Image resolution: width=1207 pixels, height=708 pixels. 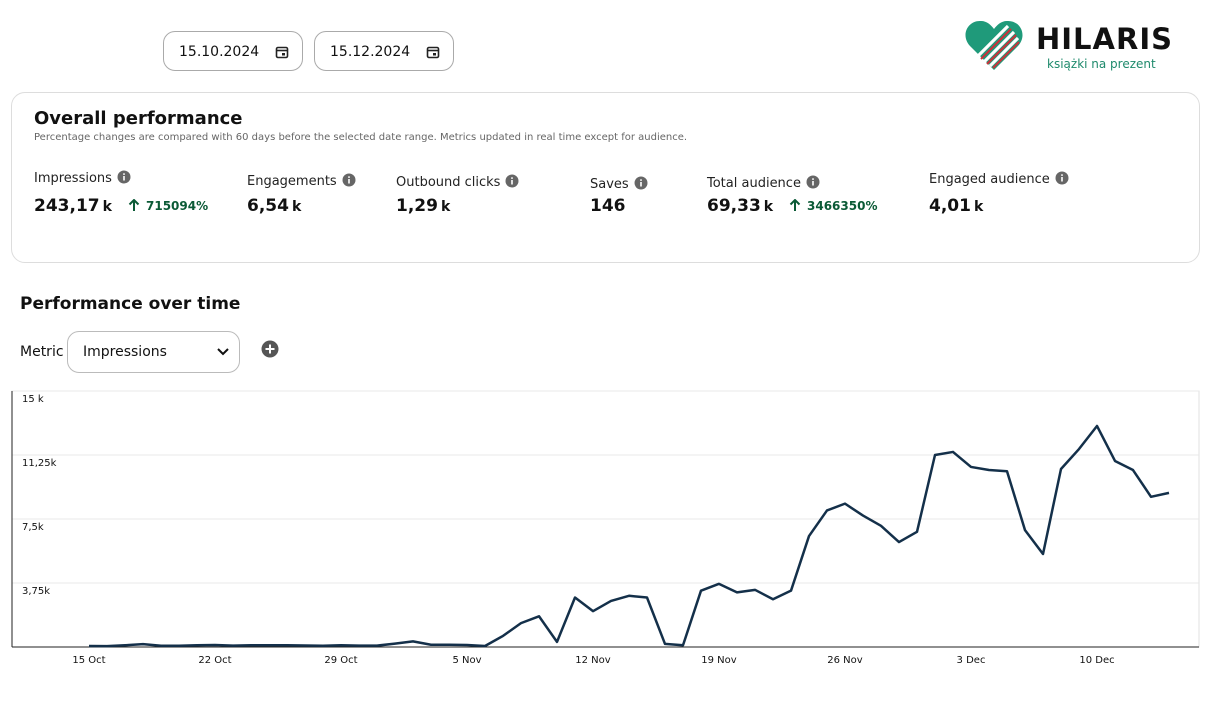 I want to click on x-tick-label: 3 Dec, so click(x=971, y=660).